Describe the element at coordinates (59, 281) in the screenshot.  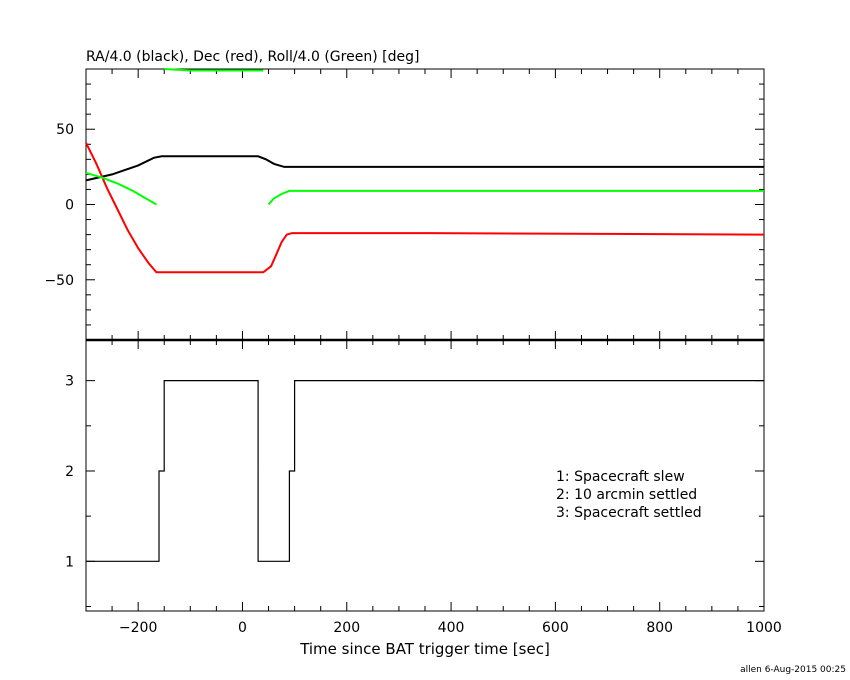
I see `top-ytick-label: −50` at that location.